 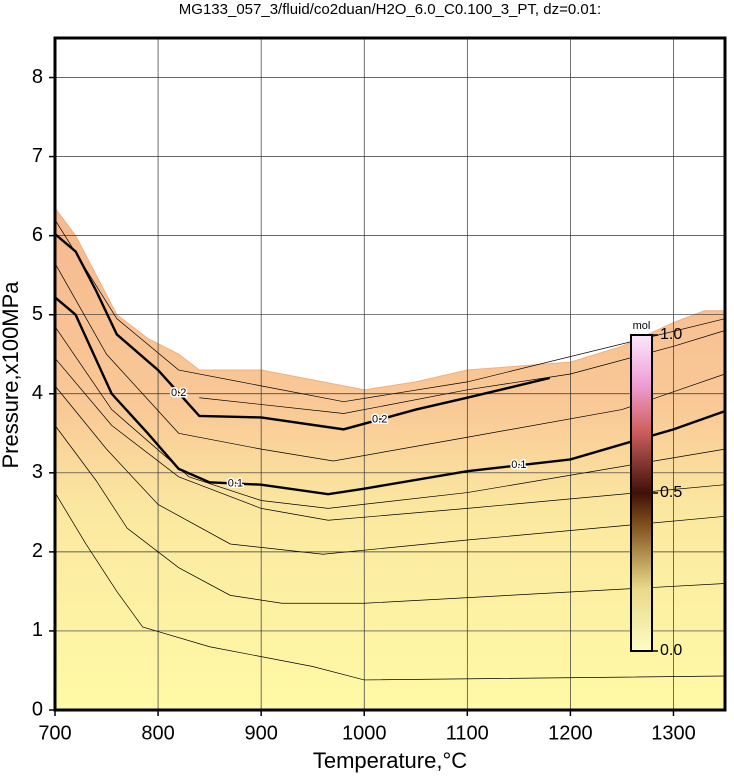 What do you see at coordinates (260, 733) in the screenshot?
I see `x-tick-label: 900` at bounding box center [260, 733].